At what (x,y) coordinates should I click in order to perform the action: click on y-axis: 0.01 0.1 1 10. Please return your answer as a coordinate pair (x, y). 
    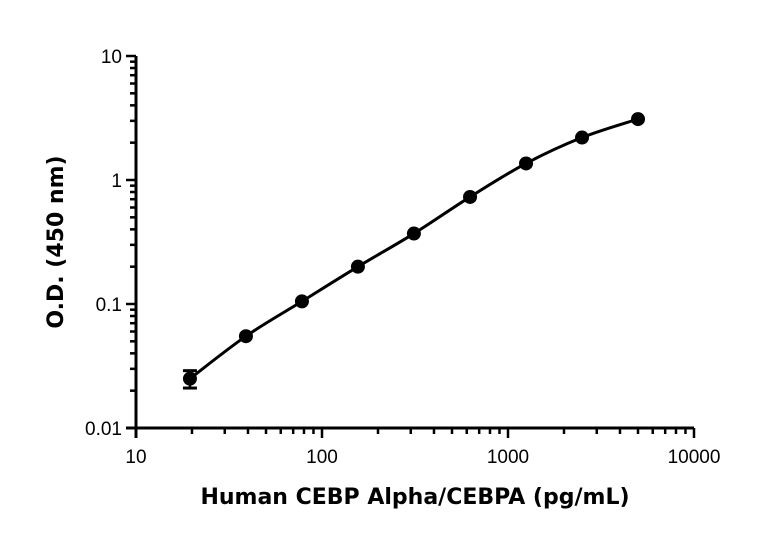
    Looking at the image, I should click on (111, 243).